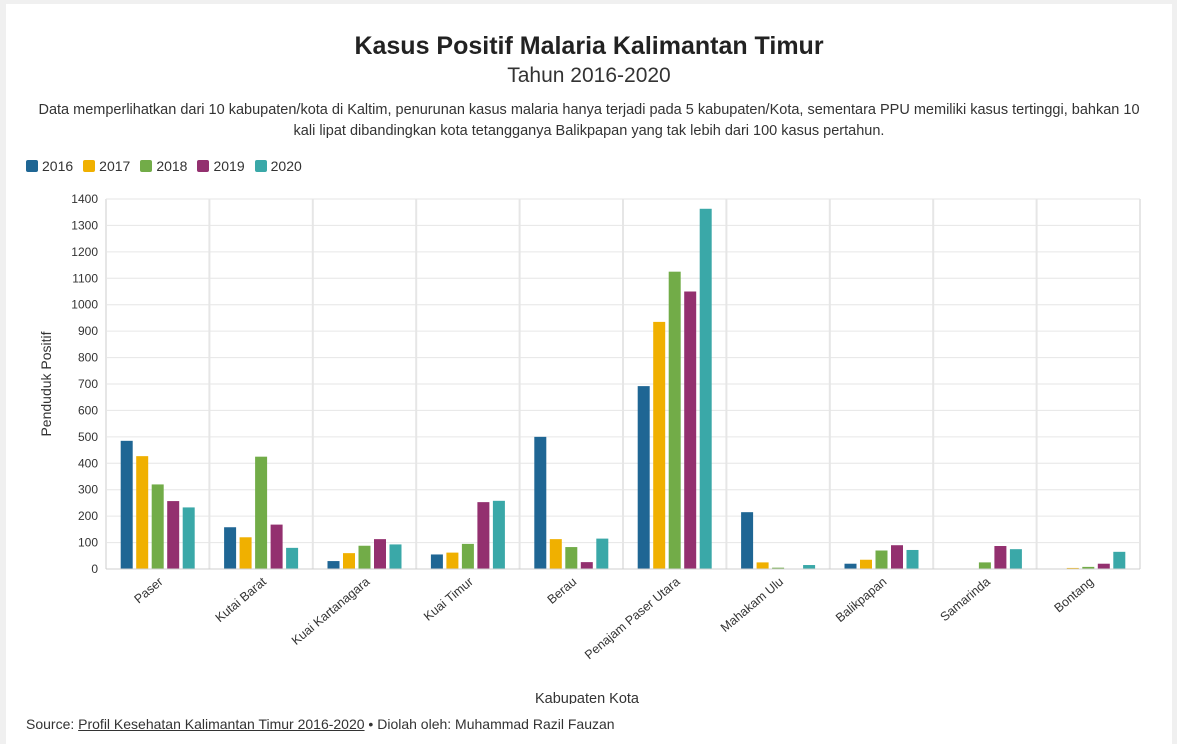 The height and width of the screenshot is (744, 1177). What do you see at coordinates (94, 569) in the screenshot?
I see `y-tick-label: 0` at bounding box center [94, 569].